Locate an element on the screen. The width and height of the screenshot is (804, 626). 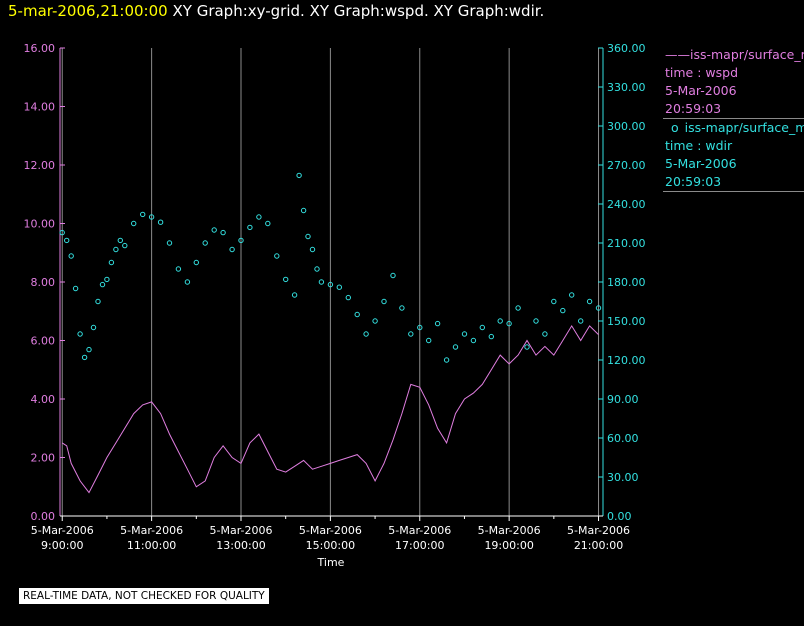
legend-divider is located at coordinates (733, 191).